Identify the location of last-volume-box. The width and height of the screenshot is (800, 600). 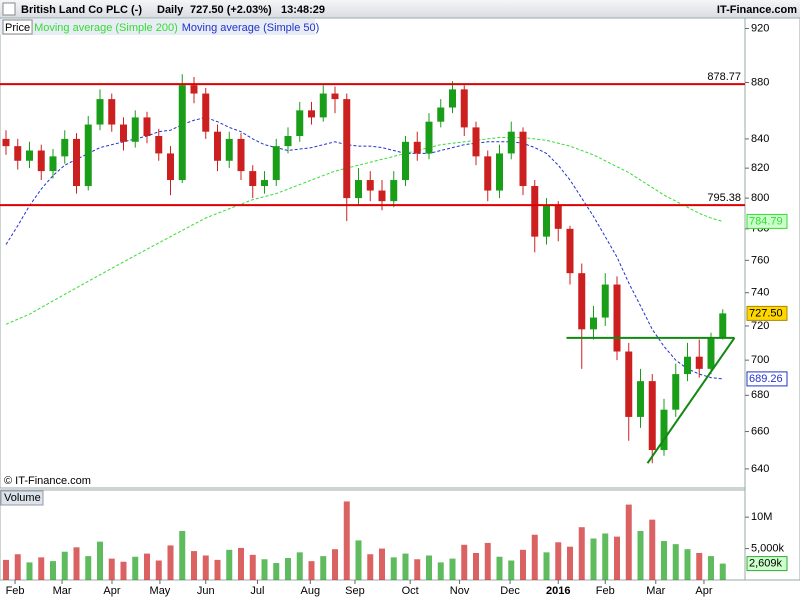
(767, 564).